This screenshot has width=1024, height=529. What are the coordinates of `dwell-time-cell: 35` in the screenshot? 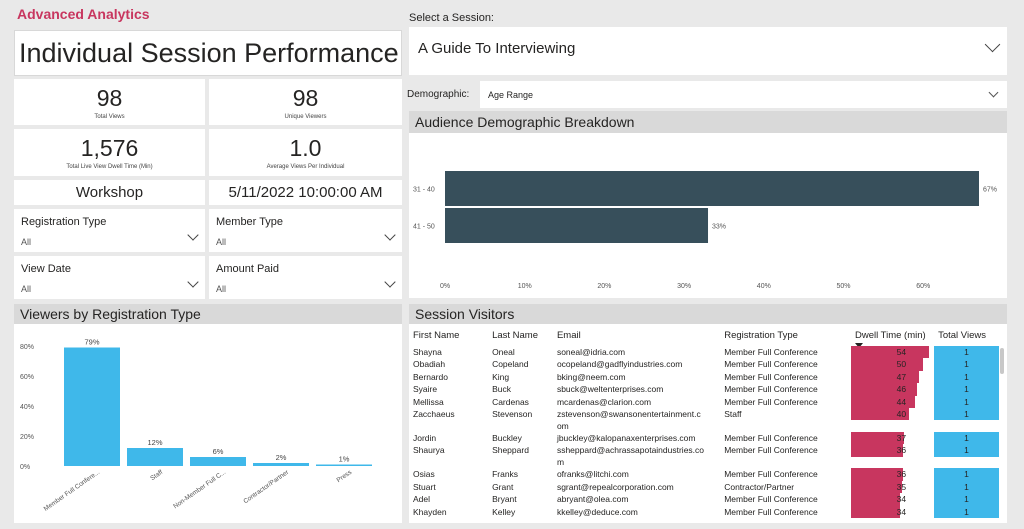 It's located at (892, 487).